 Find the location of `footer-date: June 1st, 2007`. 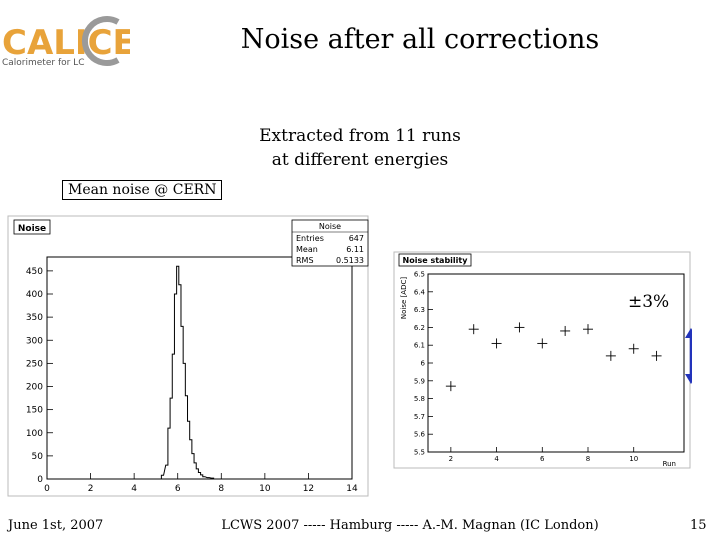

footer-date: June 1st, 2007 is located at coordinates (56, 525).